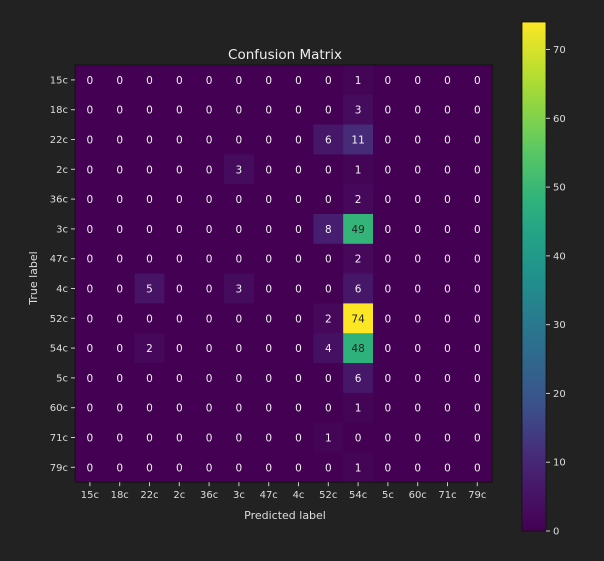 The height and width of the screenshot is (561, 604). I want to click on x-tick-label: 47c, so click(269, 495).